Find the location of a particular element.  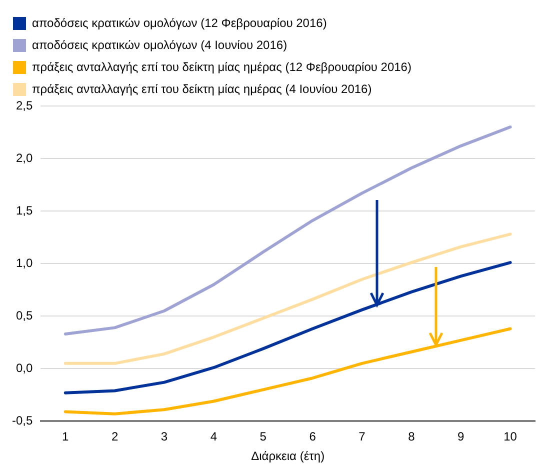

x-tick-label: 2 is located at coordinates (114, 437).